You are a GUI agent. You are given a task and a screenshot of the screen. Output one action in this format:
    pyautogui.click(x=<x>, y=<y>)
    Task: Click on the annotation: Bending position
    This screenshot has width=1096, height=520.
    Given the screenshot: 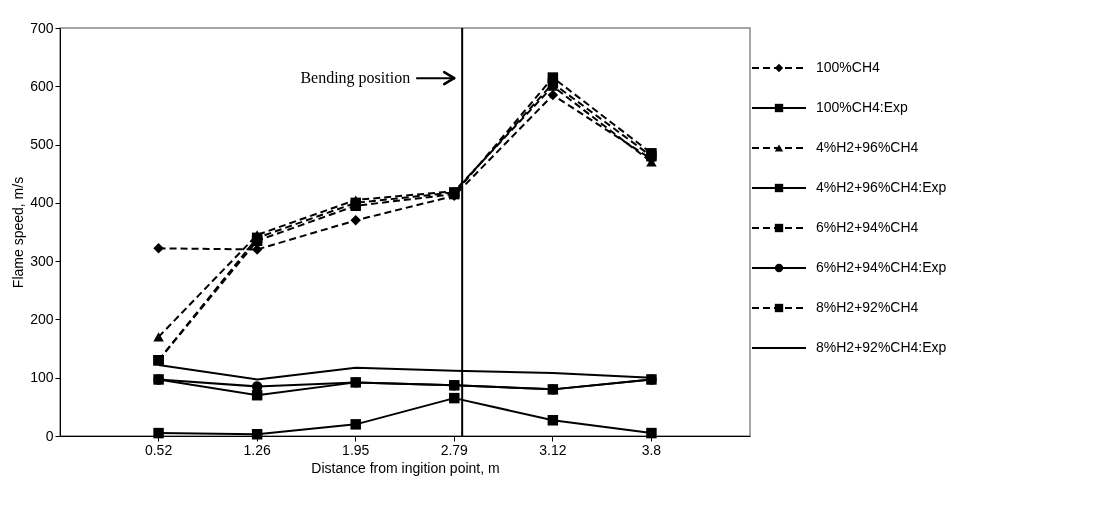 What is the action you would take?
    pyautogui.click(x=355, y=78)
    